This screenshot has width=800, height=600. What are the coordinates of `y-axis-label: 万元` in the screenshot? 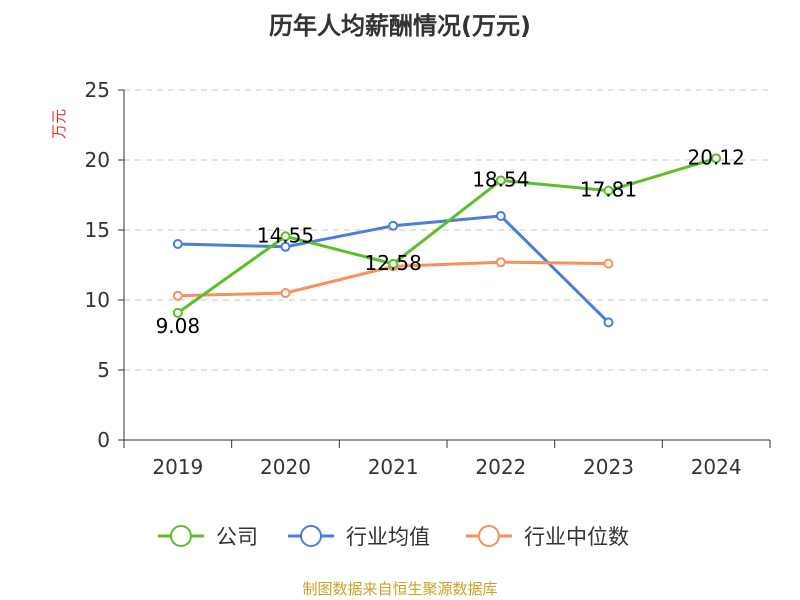 It's located at (59, 124).